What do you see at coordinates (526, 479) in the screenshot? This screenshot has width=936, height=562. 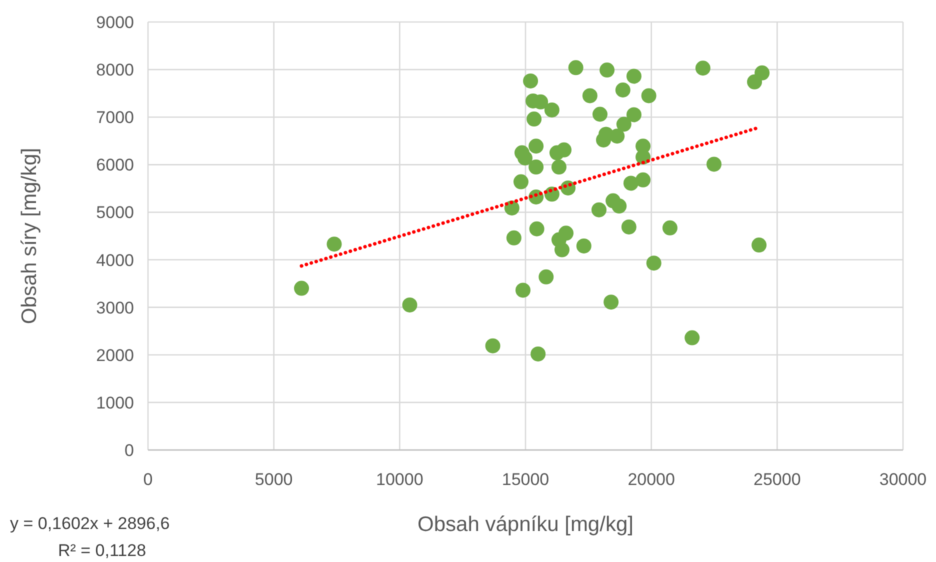 I see `x-tick-label: 15000` at bounding box center [526, 479].